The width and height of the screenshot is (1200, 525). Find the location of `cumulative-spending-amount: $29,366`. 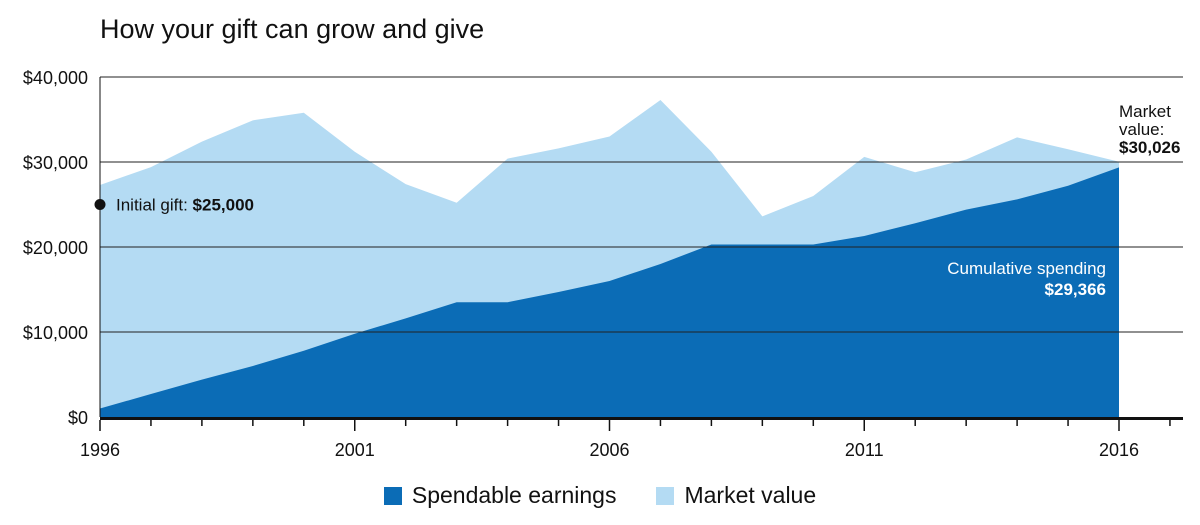

cumulative-spending-amount: $29,366 is located at coordinates (1075, 289).